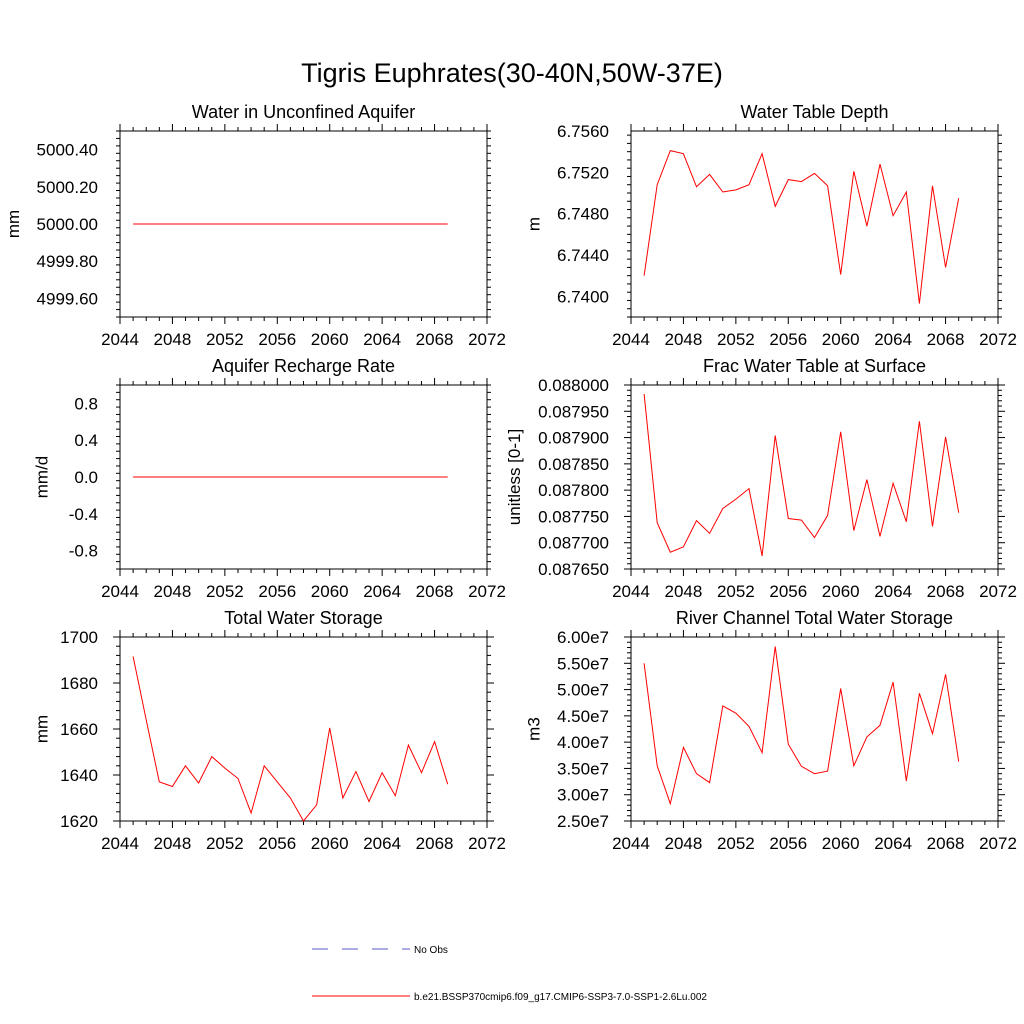  Describe the element at coordinates (583, 255) in the screenshot. I see `y-tick-label: 6.7440` at that location.